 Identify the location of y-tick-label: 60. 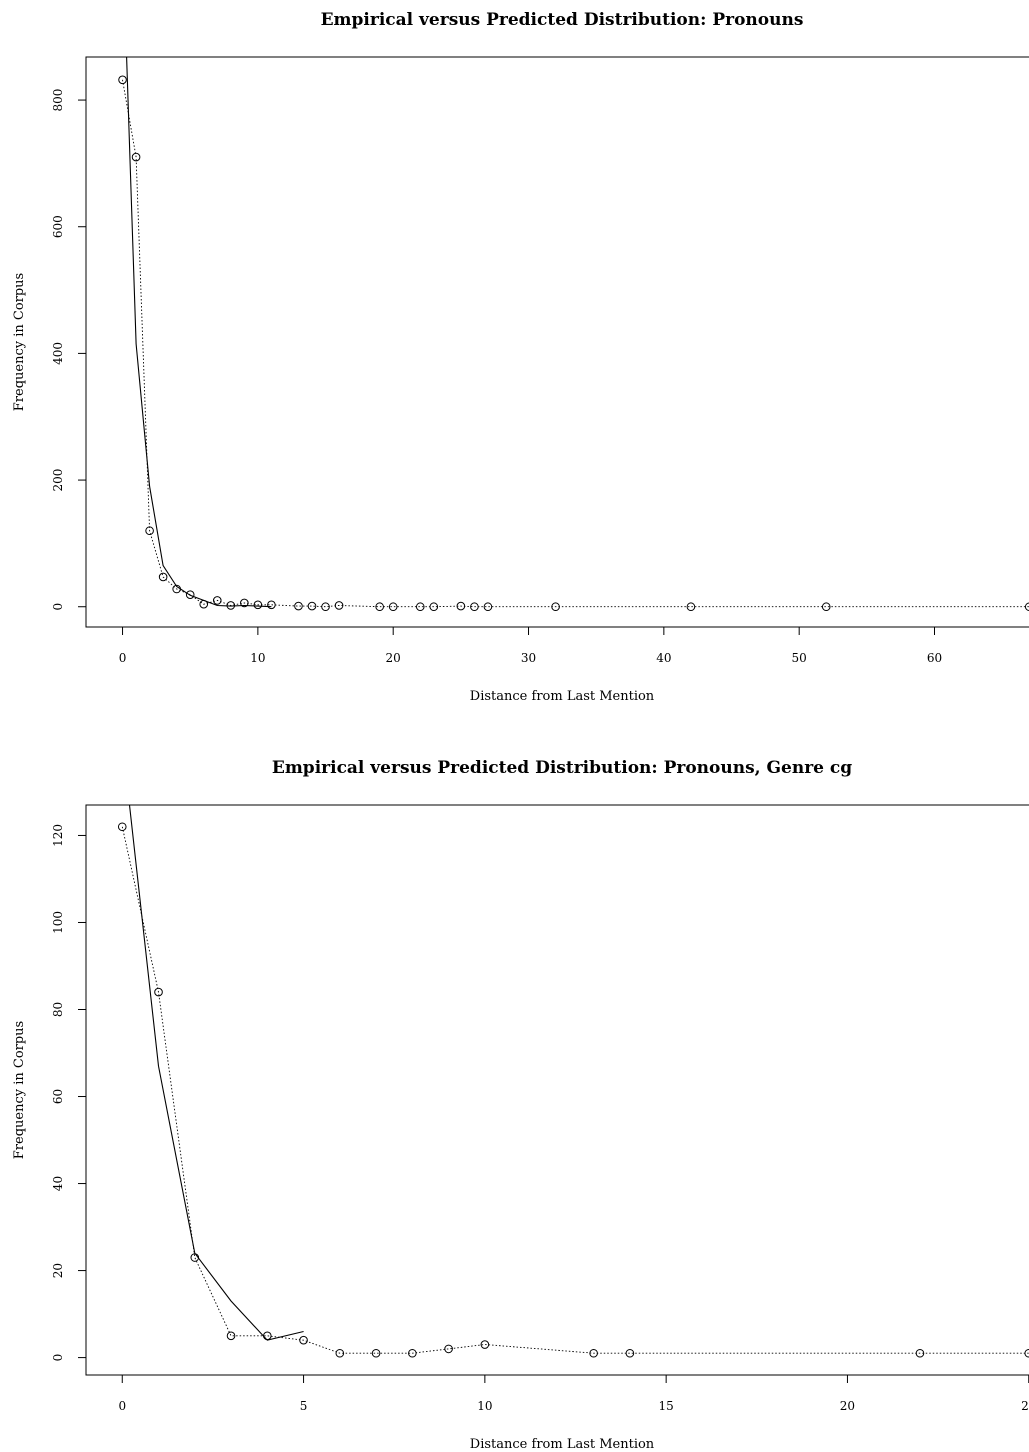
(58, 1096).